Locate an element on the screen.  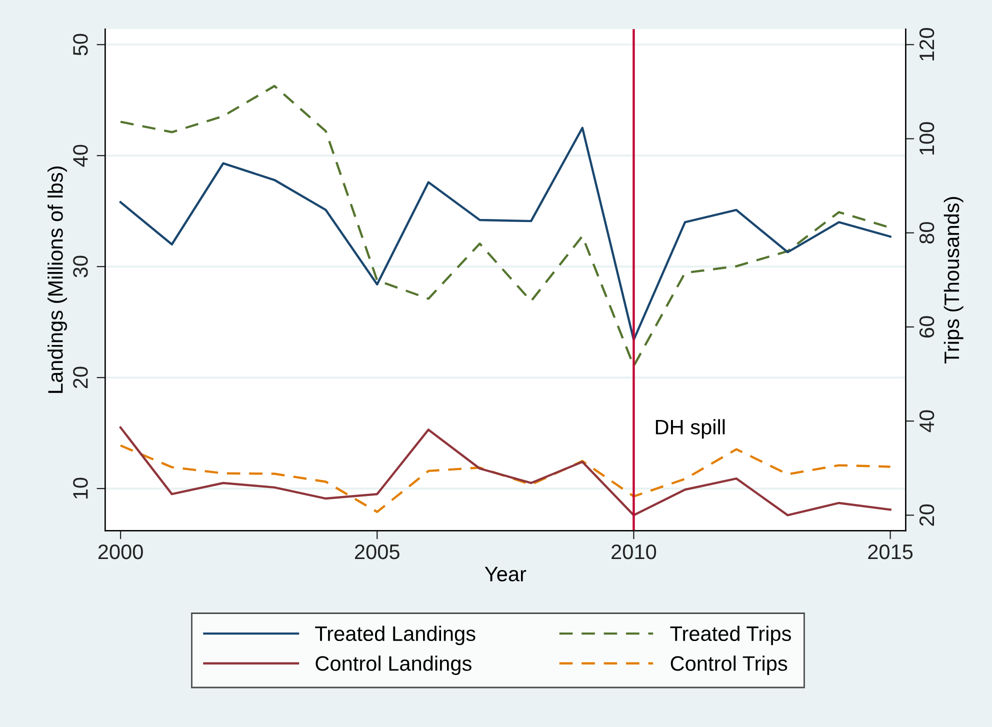
x-tick-label: 2005 is located at coordinates (377, 552).